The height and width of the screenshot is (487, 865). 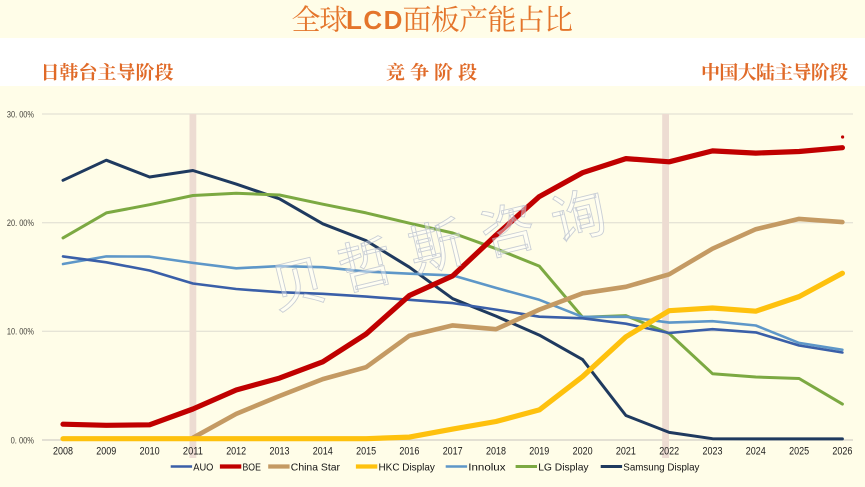 What do you see at coordinates (756, 452) in the screenshot?
I see `svg-text: 2024` at bounding box center [756, 452].